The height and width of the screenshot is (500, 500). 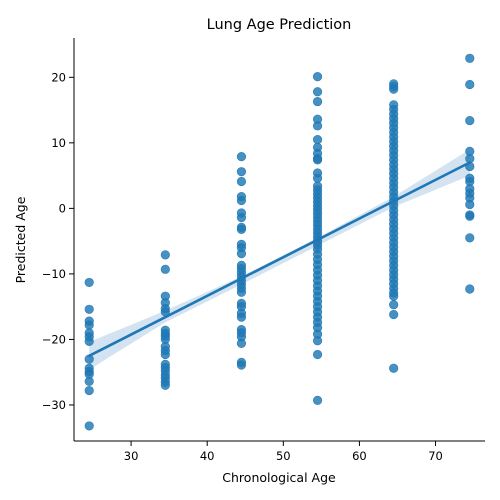 I want to click on y-tick-label: −30, so click(x=54, y=405).